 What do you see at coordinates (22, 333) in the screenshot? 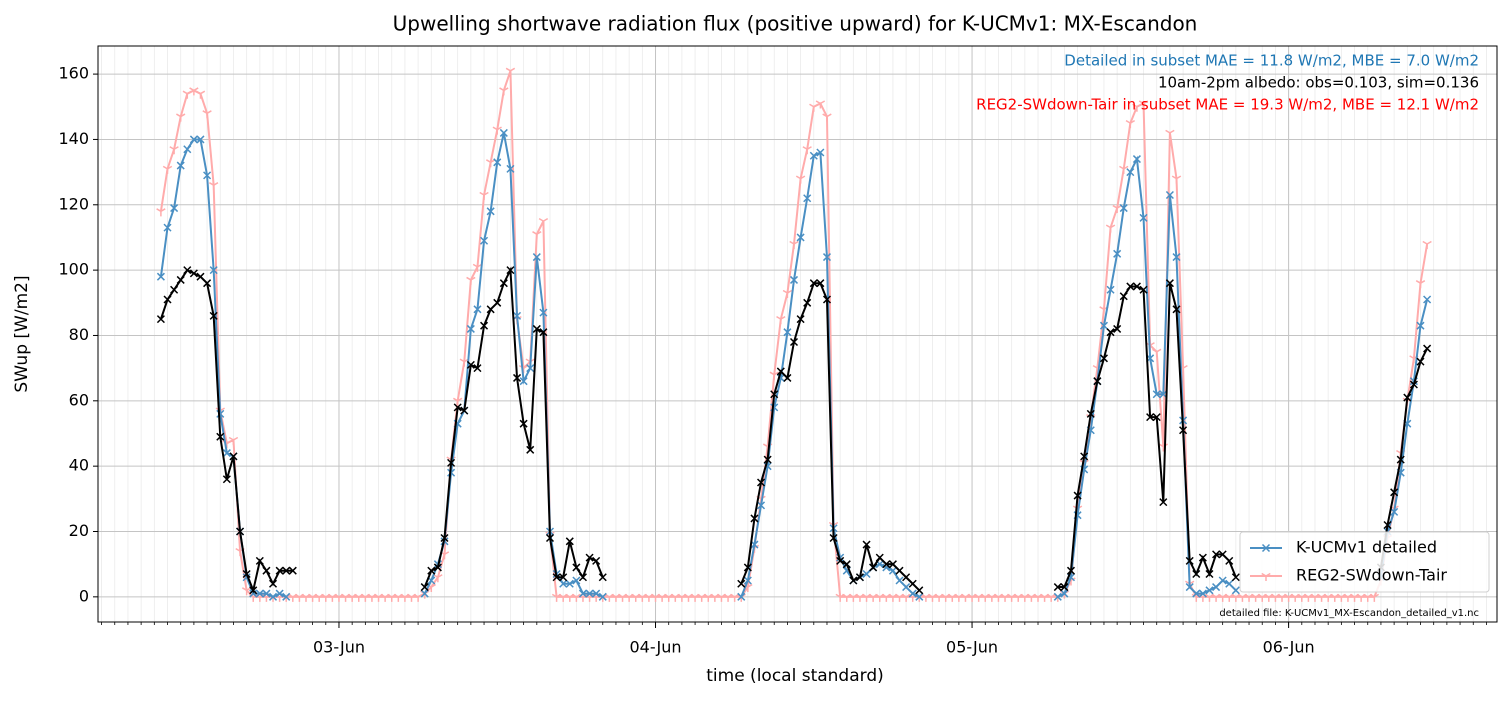
I see `y-axis-label: SWup [W/m2]` at bounding box center [22, 333].